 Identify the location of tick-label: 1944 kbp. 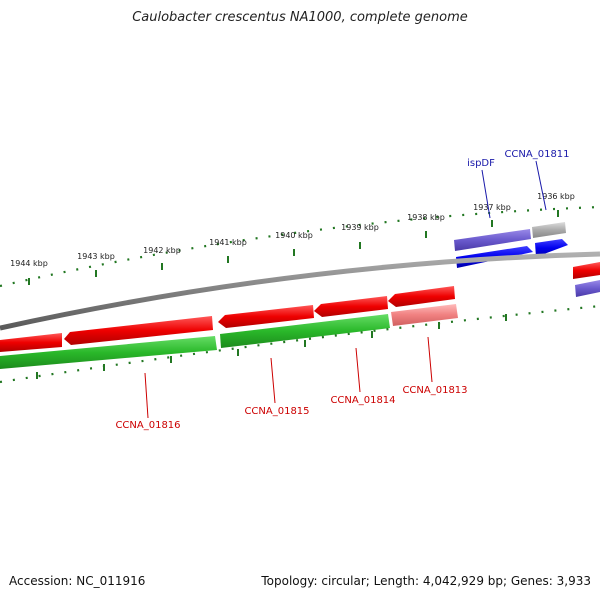
(29, 263).